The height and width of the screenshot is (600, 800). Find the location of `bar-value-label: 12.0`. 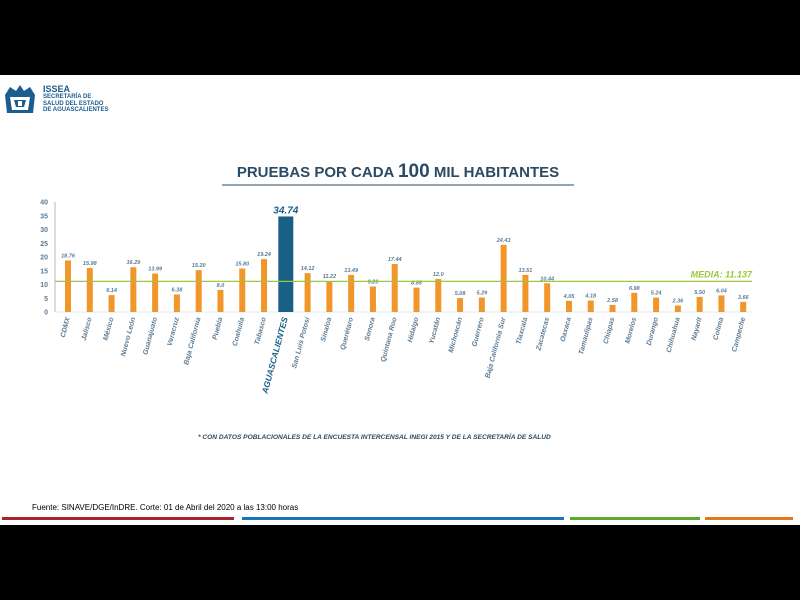

bar-value-label: 12.0 is located at coordinates (438, 275).